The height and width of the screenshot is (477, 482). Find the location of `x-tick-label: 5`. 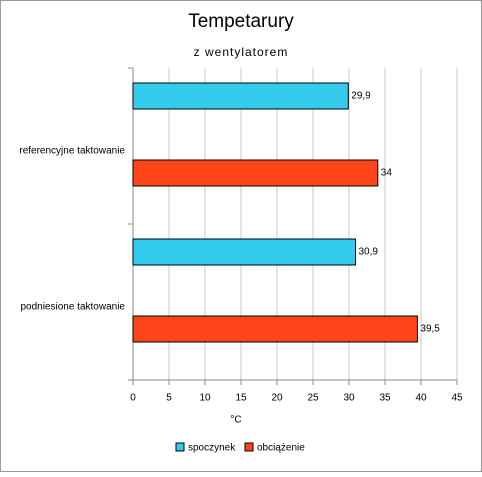

x-tick-label: 5 is located at coordinates (169, 398).